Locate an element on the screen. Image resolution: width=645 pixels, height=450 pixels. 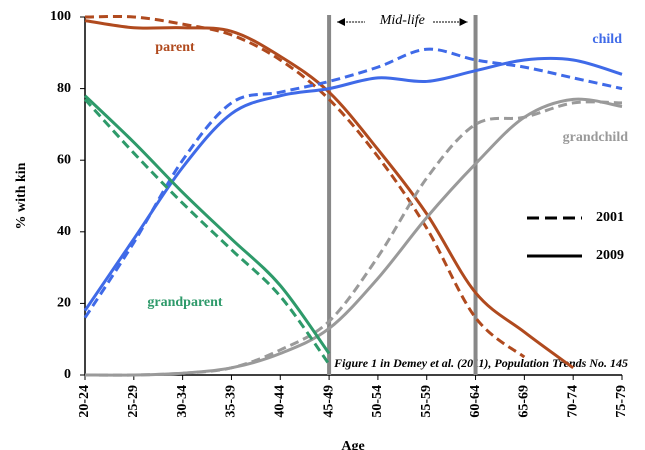
x-tick-label: 30-34 is located at coordinates (182, 401).